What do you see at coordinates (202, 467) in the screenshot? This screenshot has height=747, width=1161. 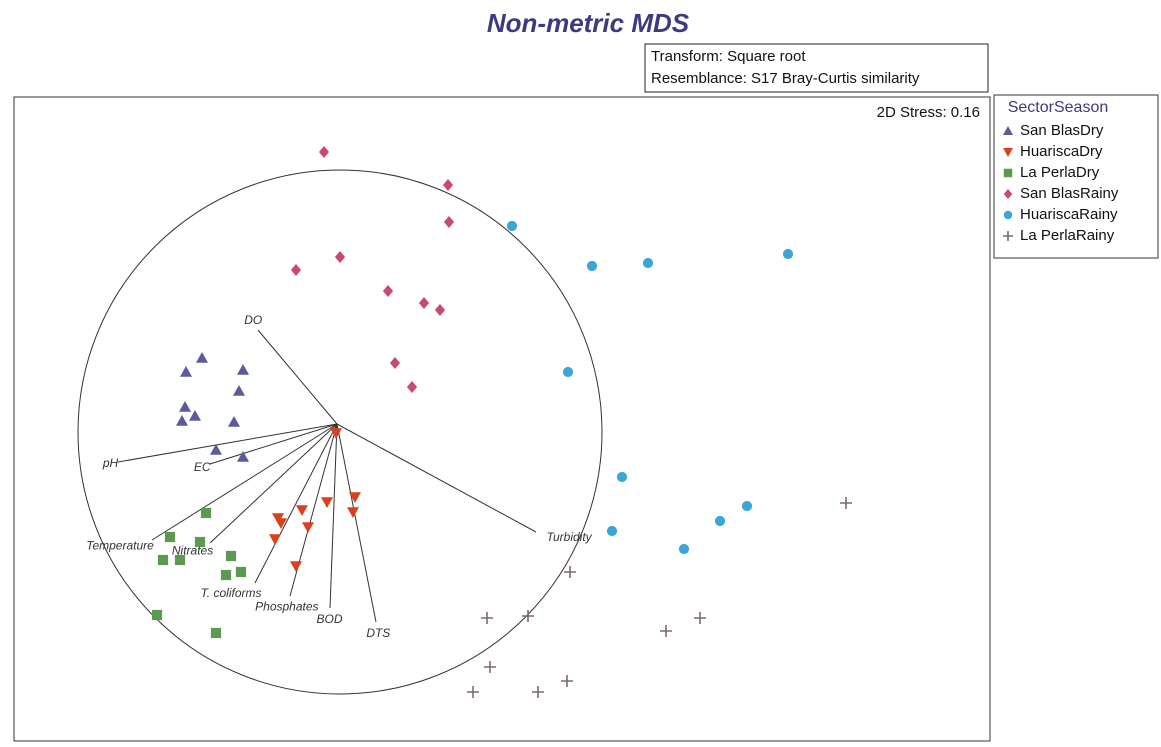 I see `vector-label: EC` at bounding box center [202, 467].